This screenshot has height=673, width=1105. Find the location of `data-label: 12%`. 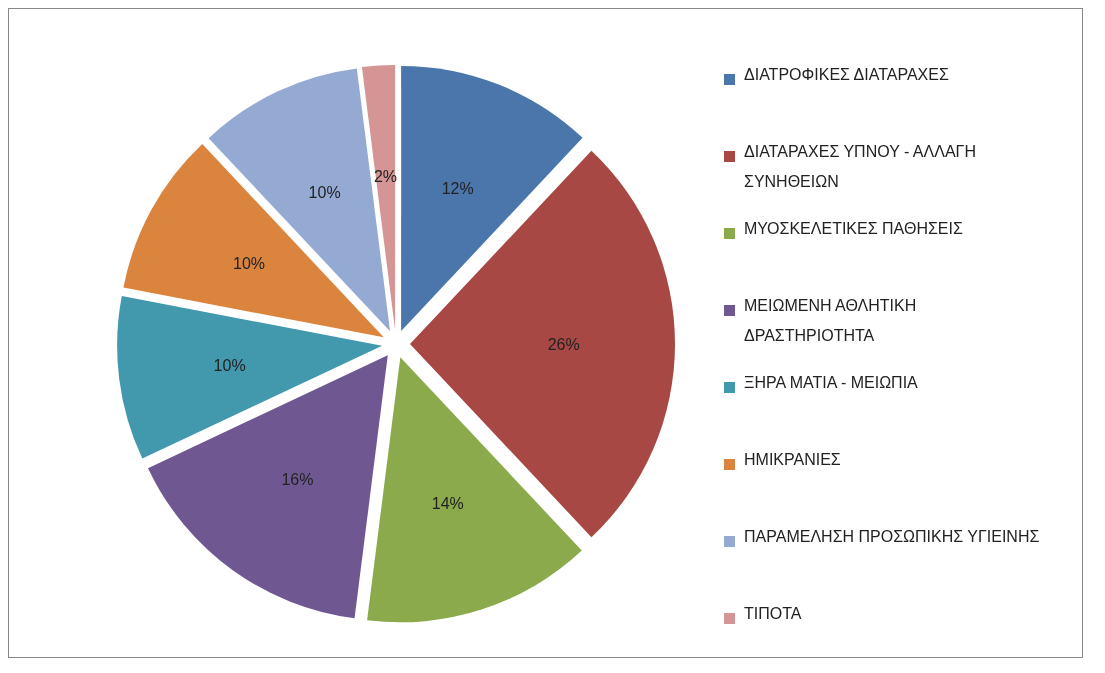

data-label: 12% is located at coordinates (457, 188).